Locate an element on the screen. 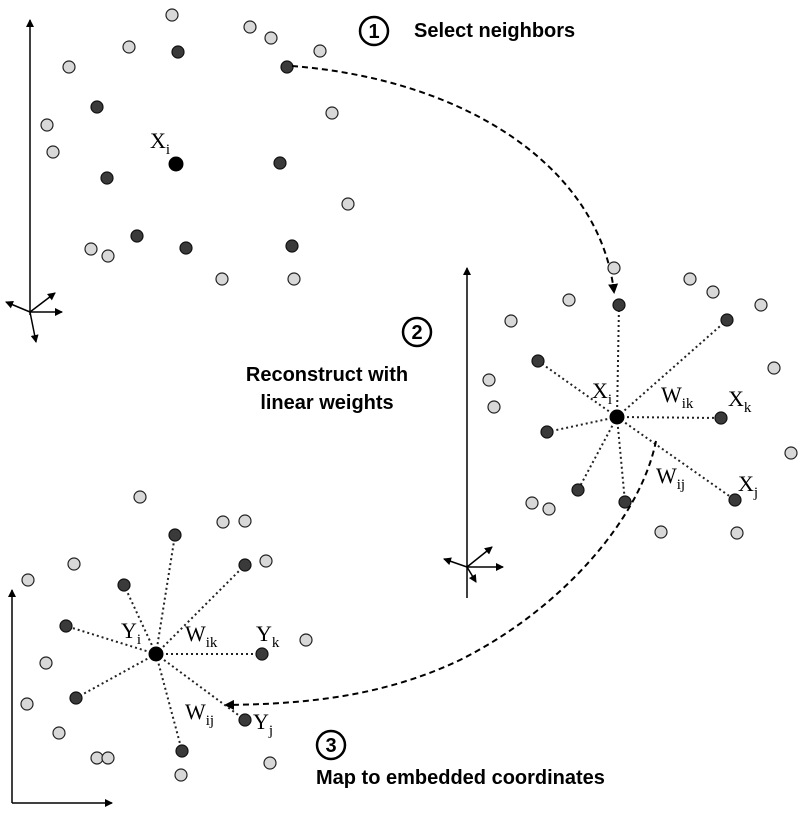 The height and width of the screenshot is (815, 803). step2-label-line2: linear weights is located at coordinates (326, 403).